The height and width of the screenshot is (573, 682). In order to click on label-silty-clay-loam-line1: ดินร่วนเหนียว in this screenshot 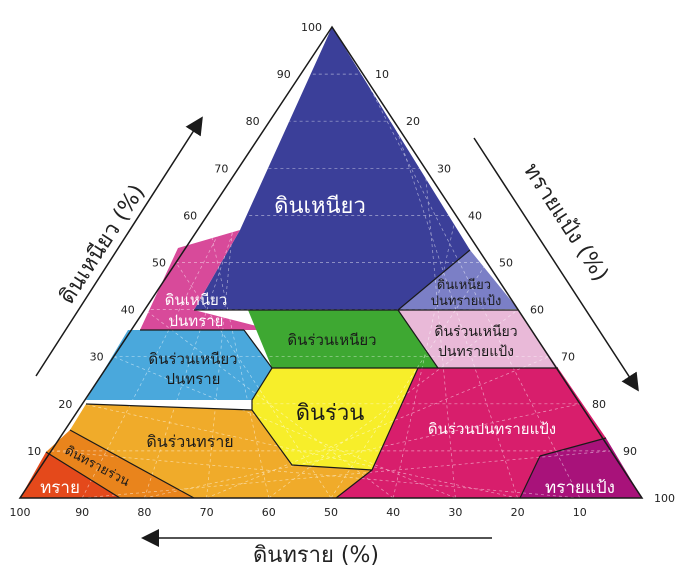, I will do `click(475, 332)`.